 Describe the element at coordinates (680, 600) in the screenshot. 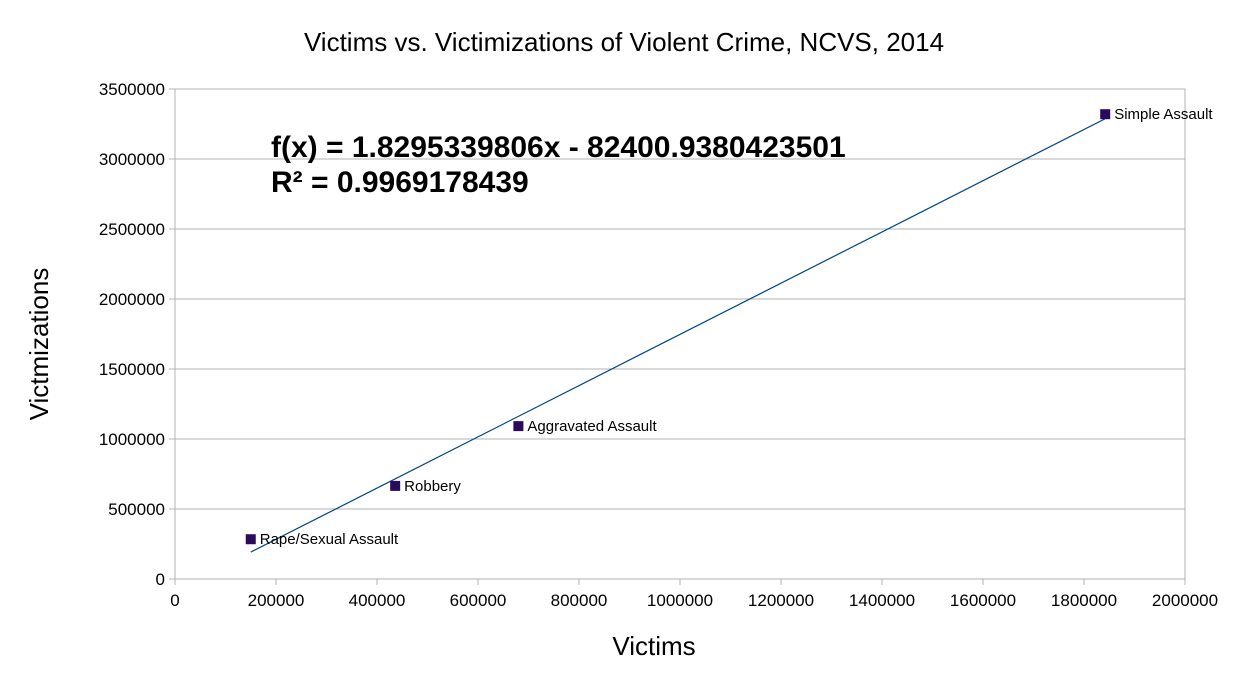

I see `x-tick-label: 1000000` at that location.